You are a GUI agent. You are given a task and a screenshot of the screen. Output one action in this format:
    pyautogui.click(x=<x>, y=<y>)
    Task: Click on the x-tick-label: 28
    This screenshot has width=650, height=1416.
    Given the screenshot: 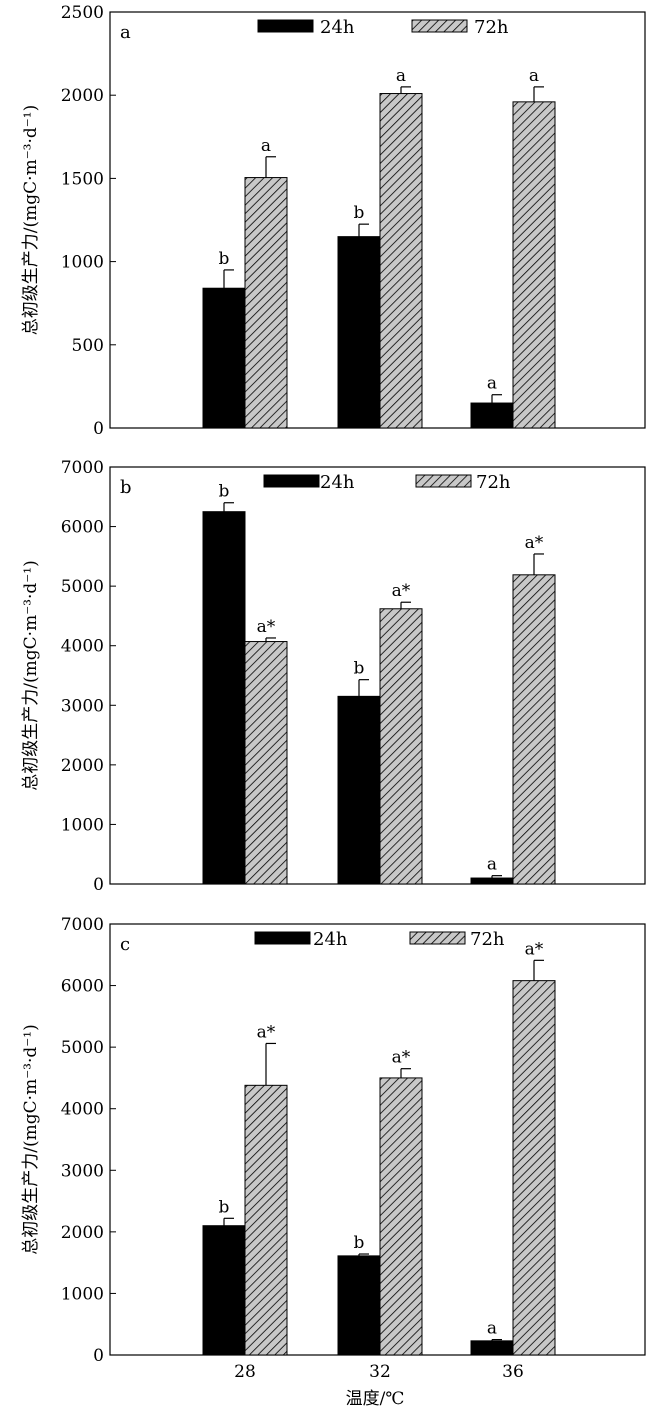 What is the action you would take?
    pyautogui.click(x=245, y=1372)
    